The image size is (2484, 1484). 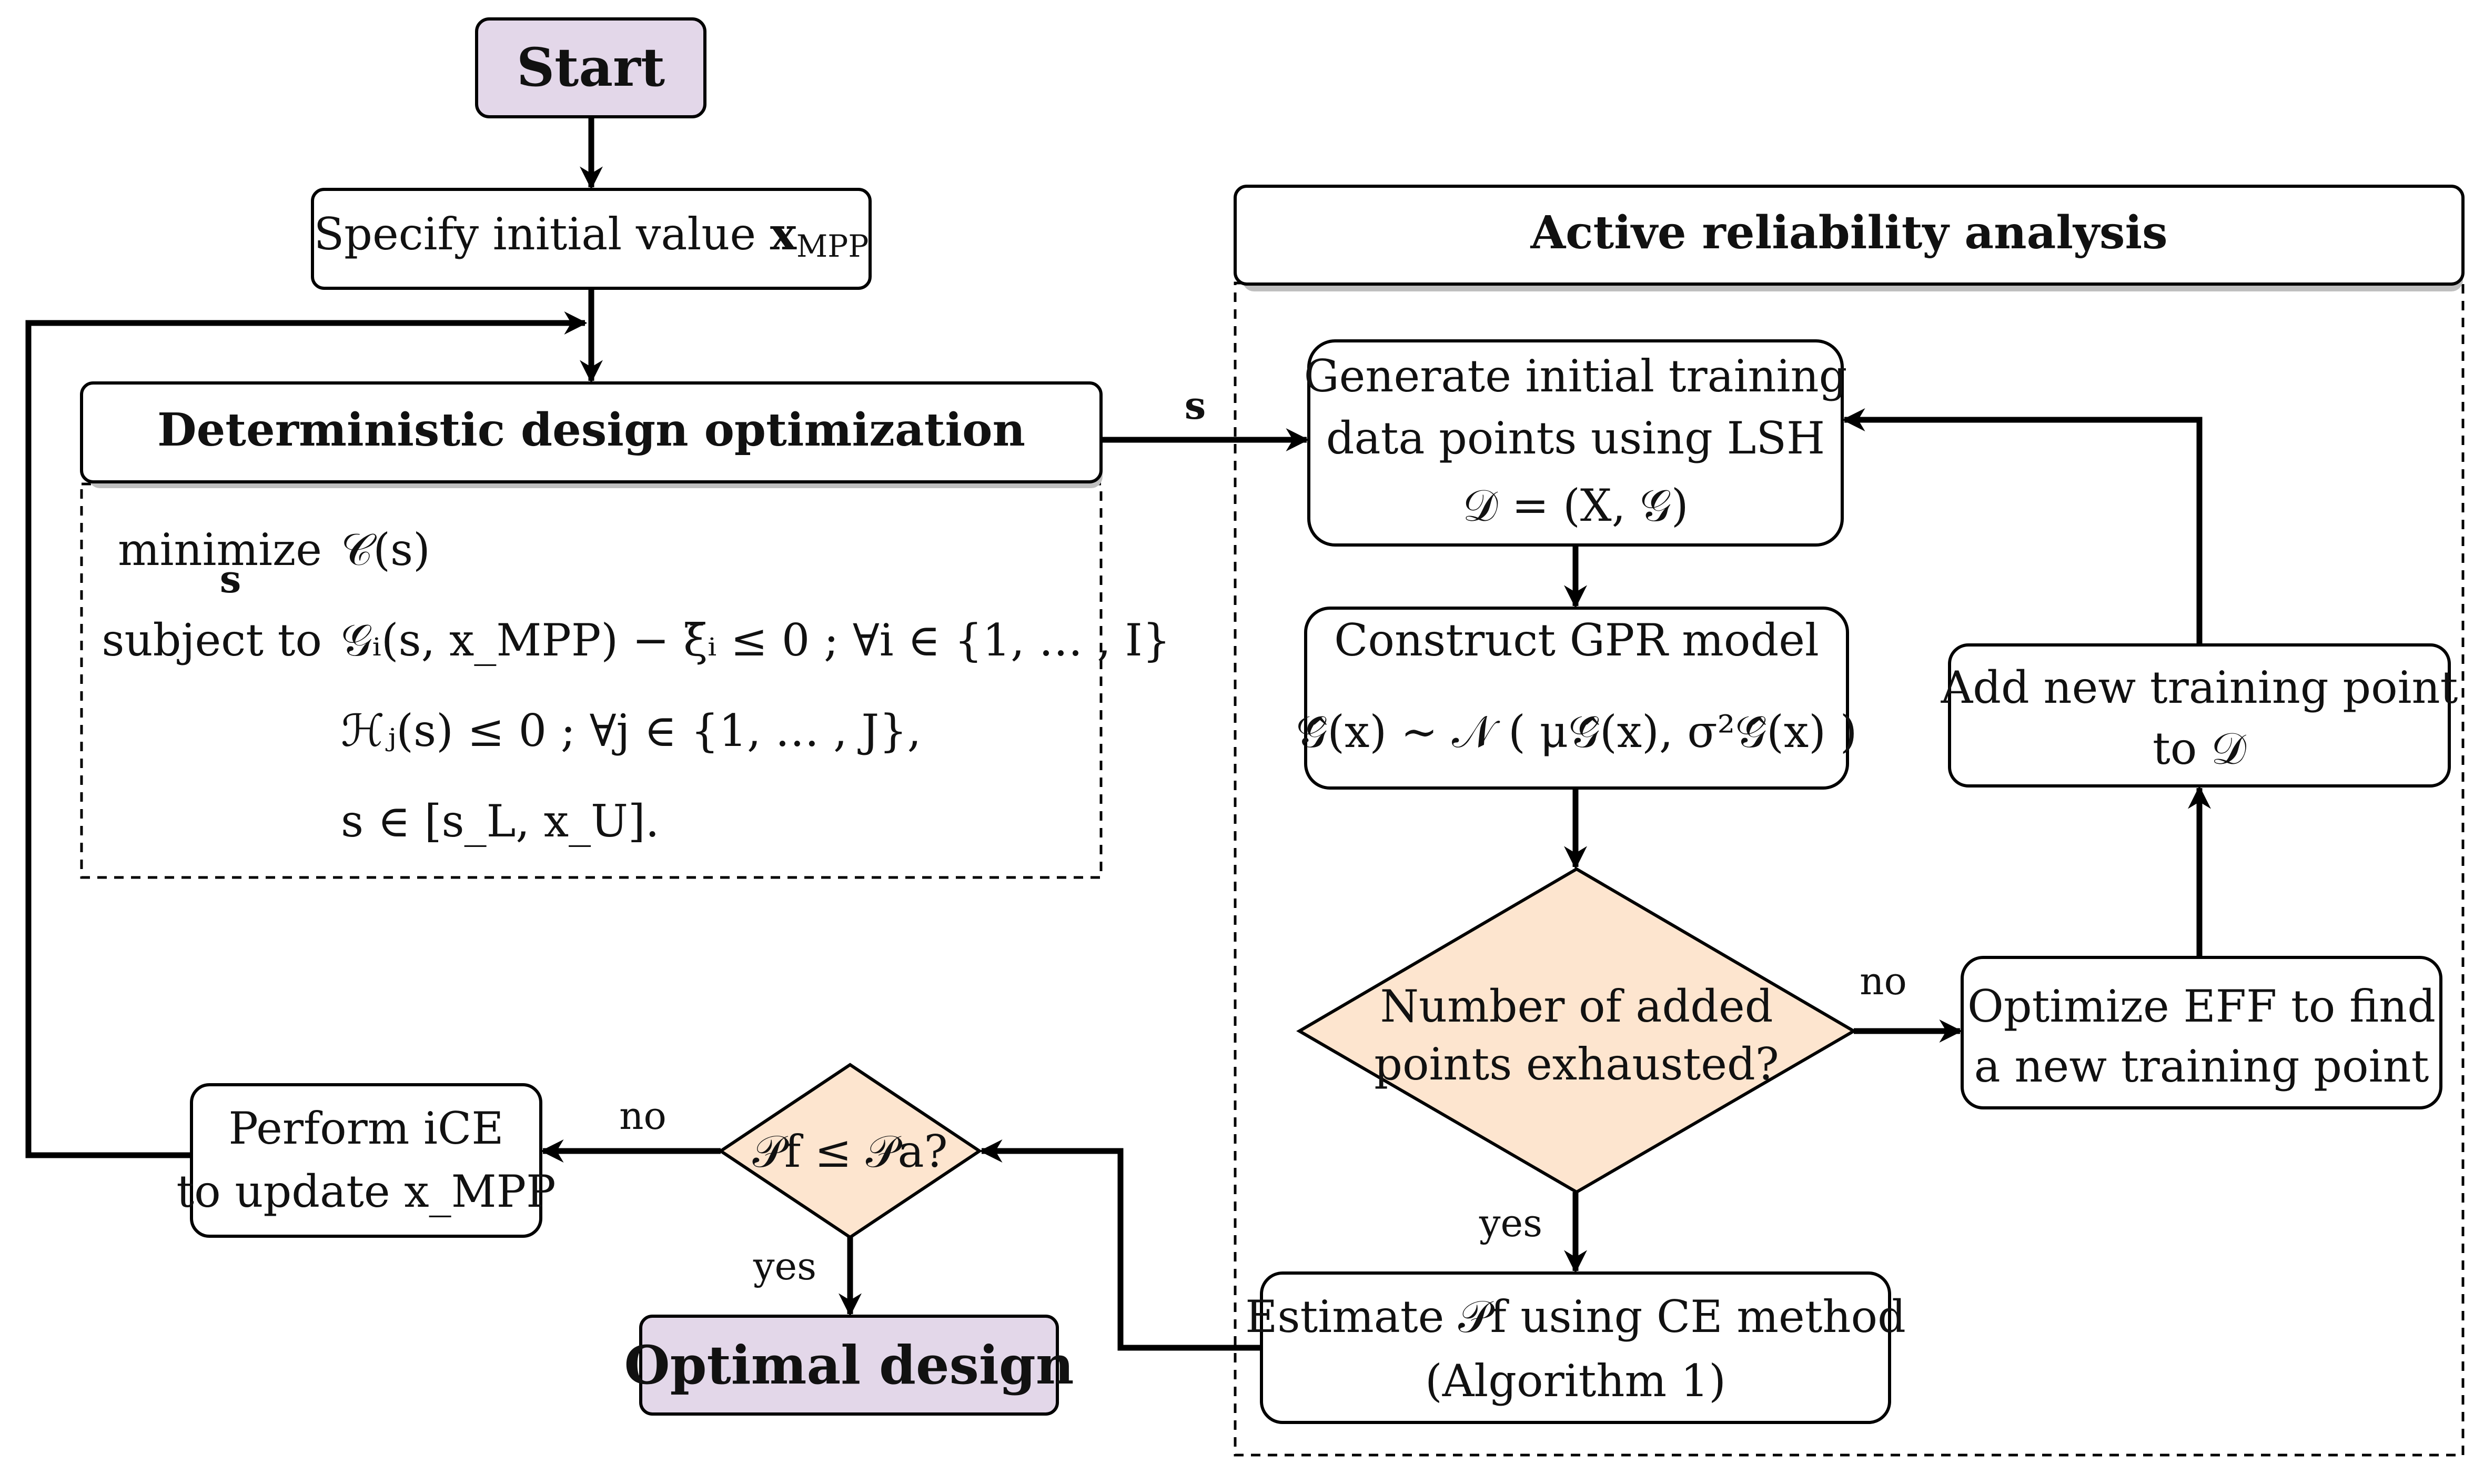 What do you see at coordinates (365, 1128) in the screenshot?
I see `perform-ice-line-1: Perform iCE` at bounding box center [365, 1128].